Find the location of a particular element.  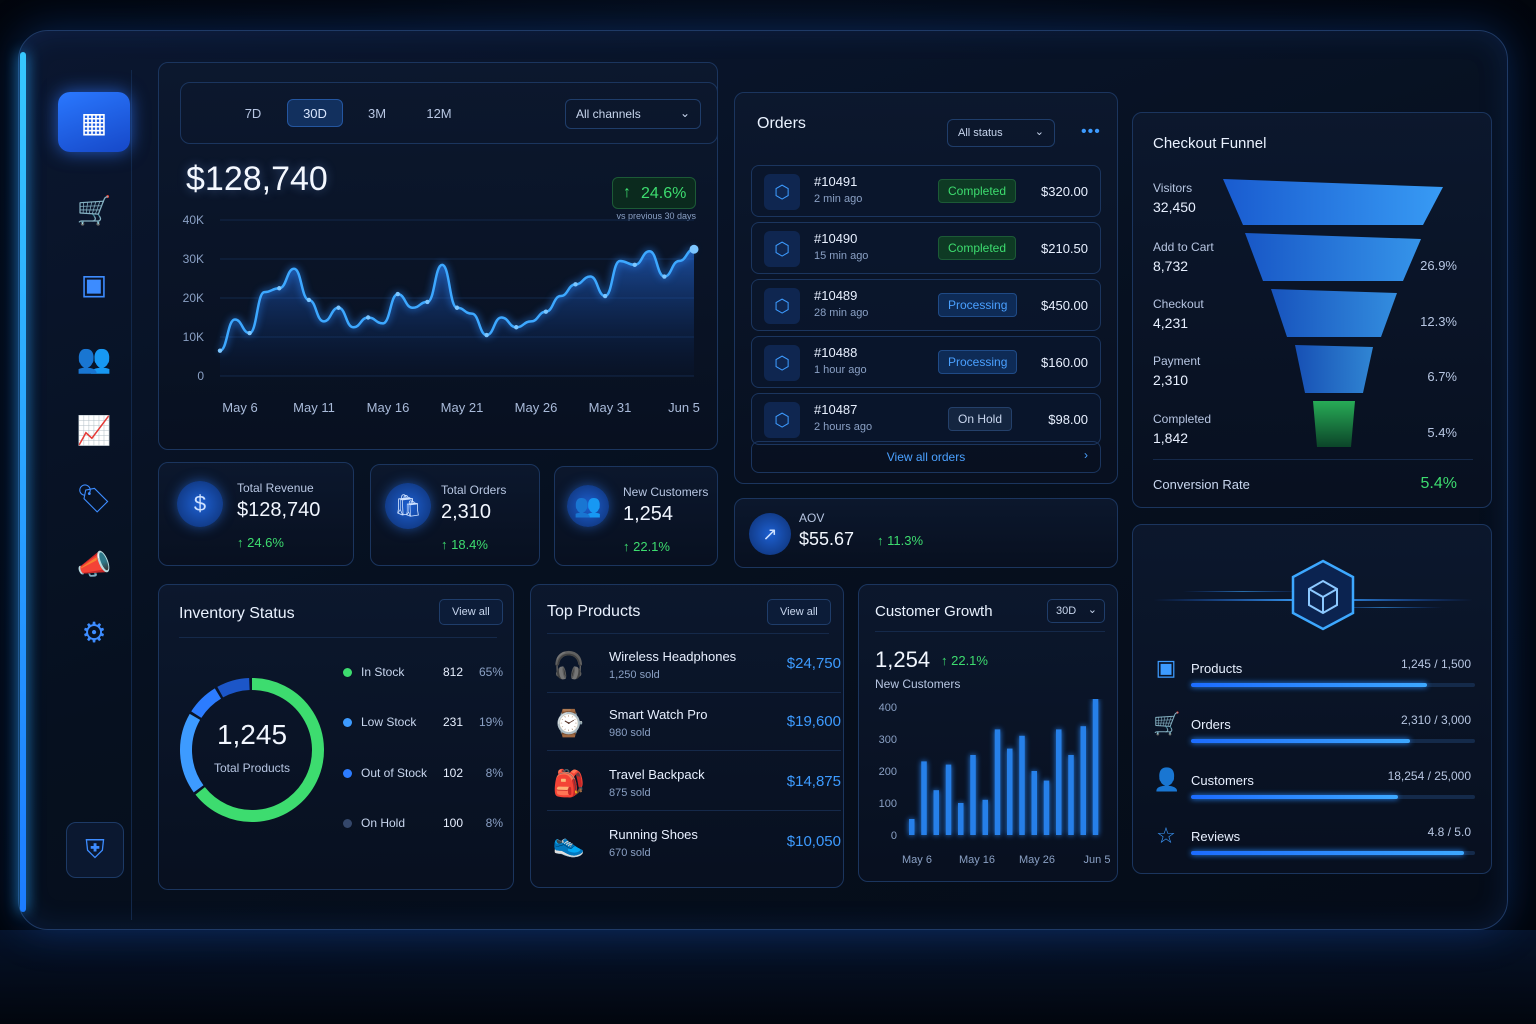

users-icon: 👥 is located at coordinates (588, 506).